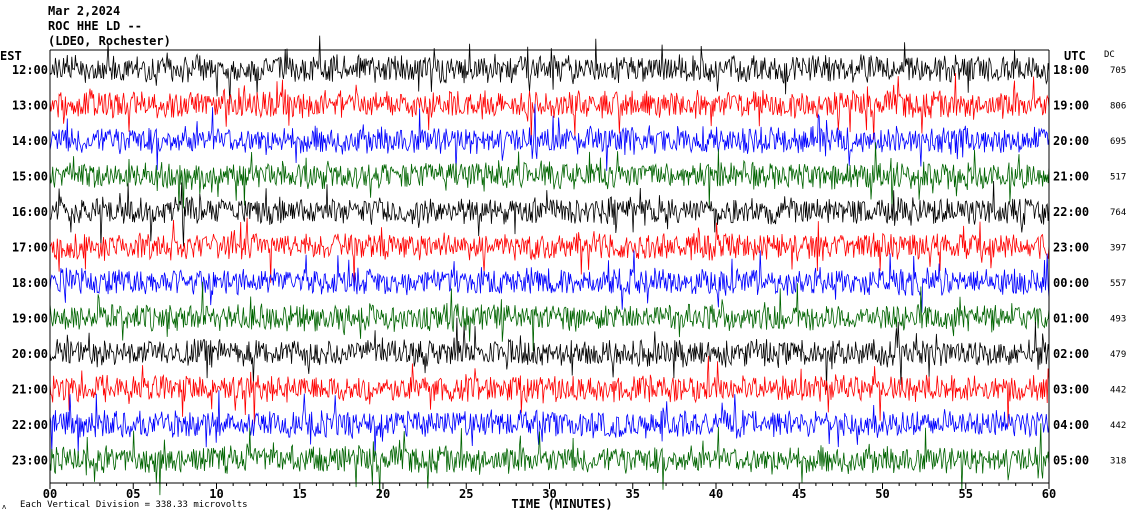 The width and height of the screenshot is (1130, 519). What do you see at coordinates (383, 494) in the screenshot?
I see `x-tick-label: 20` at bounding box center [383, 494].